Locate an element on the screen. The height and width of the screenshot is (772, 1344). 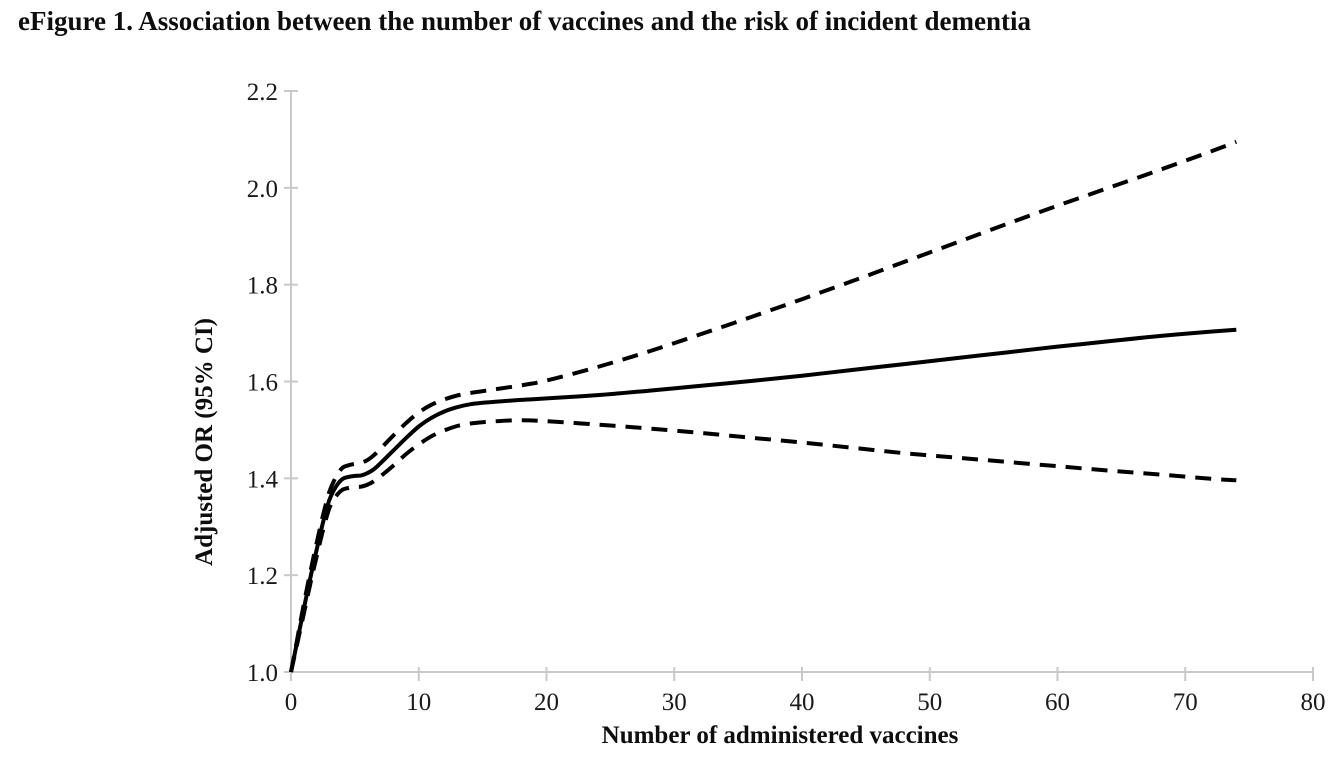
x-tick-label: 20 is located at coordinates (546, 702).